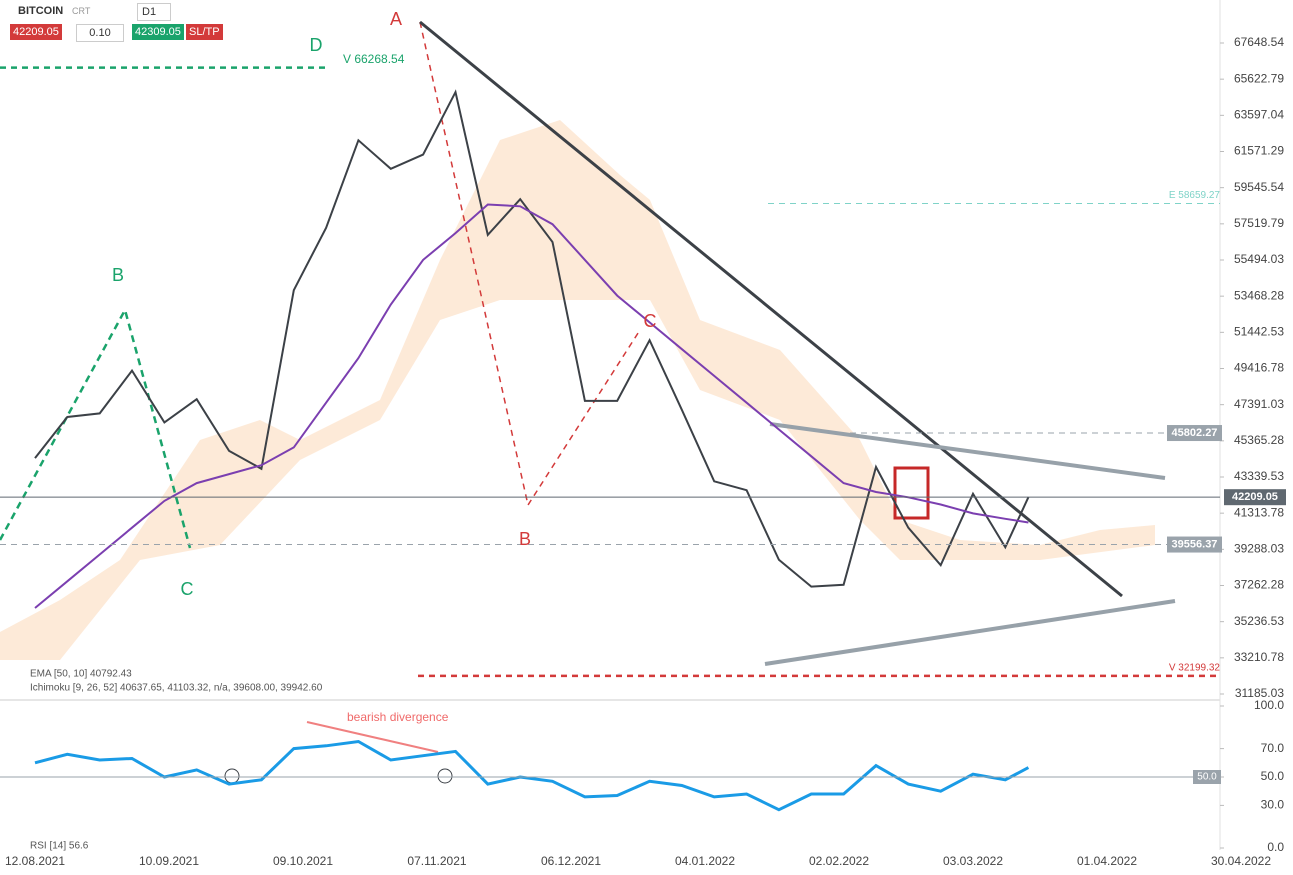  Describe the element at coordinates (81, 674) in the screenshot. I see `indicator-legend: EMA [50, 10] 40792.43` at that location.